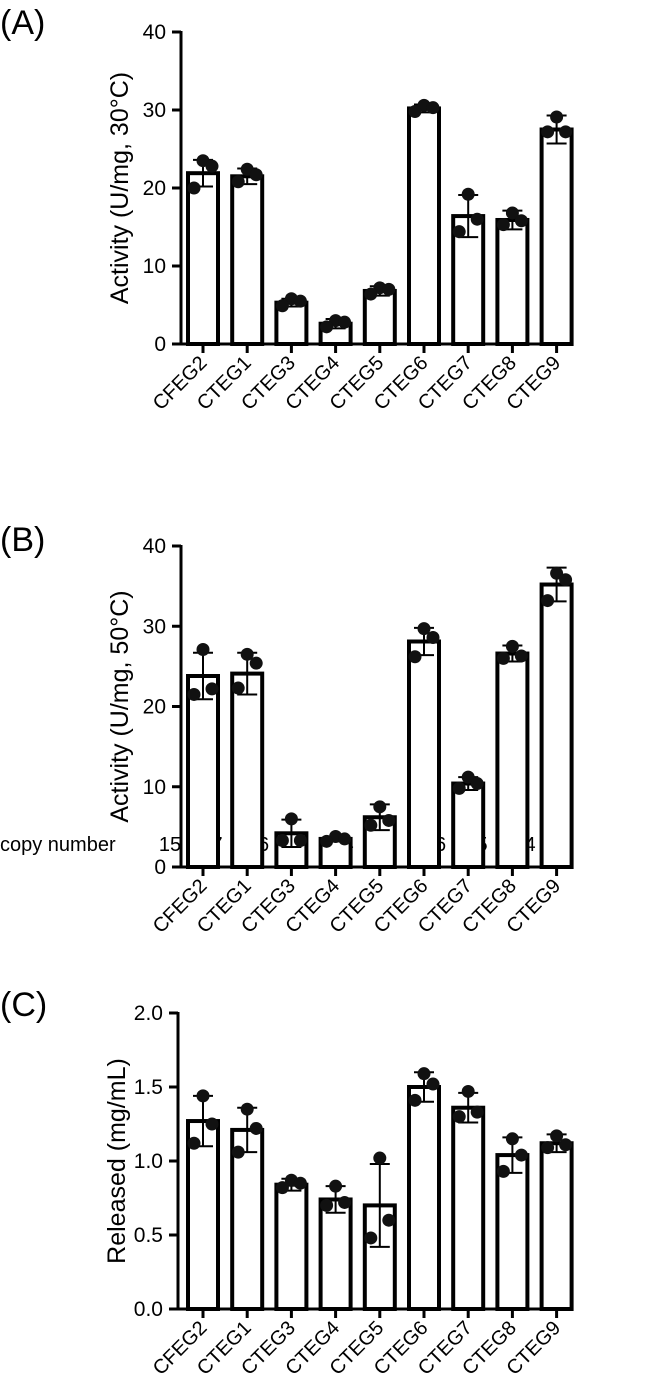 The width and height of the screenshot is (666, 1388). Describe the element at coordinates (120, 188) in the screenshot. I see `y-axis-title: Activity (U/mg, 30°C)` at that location.